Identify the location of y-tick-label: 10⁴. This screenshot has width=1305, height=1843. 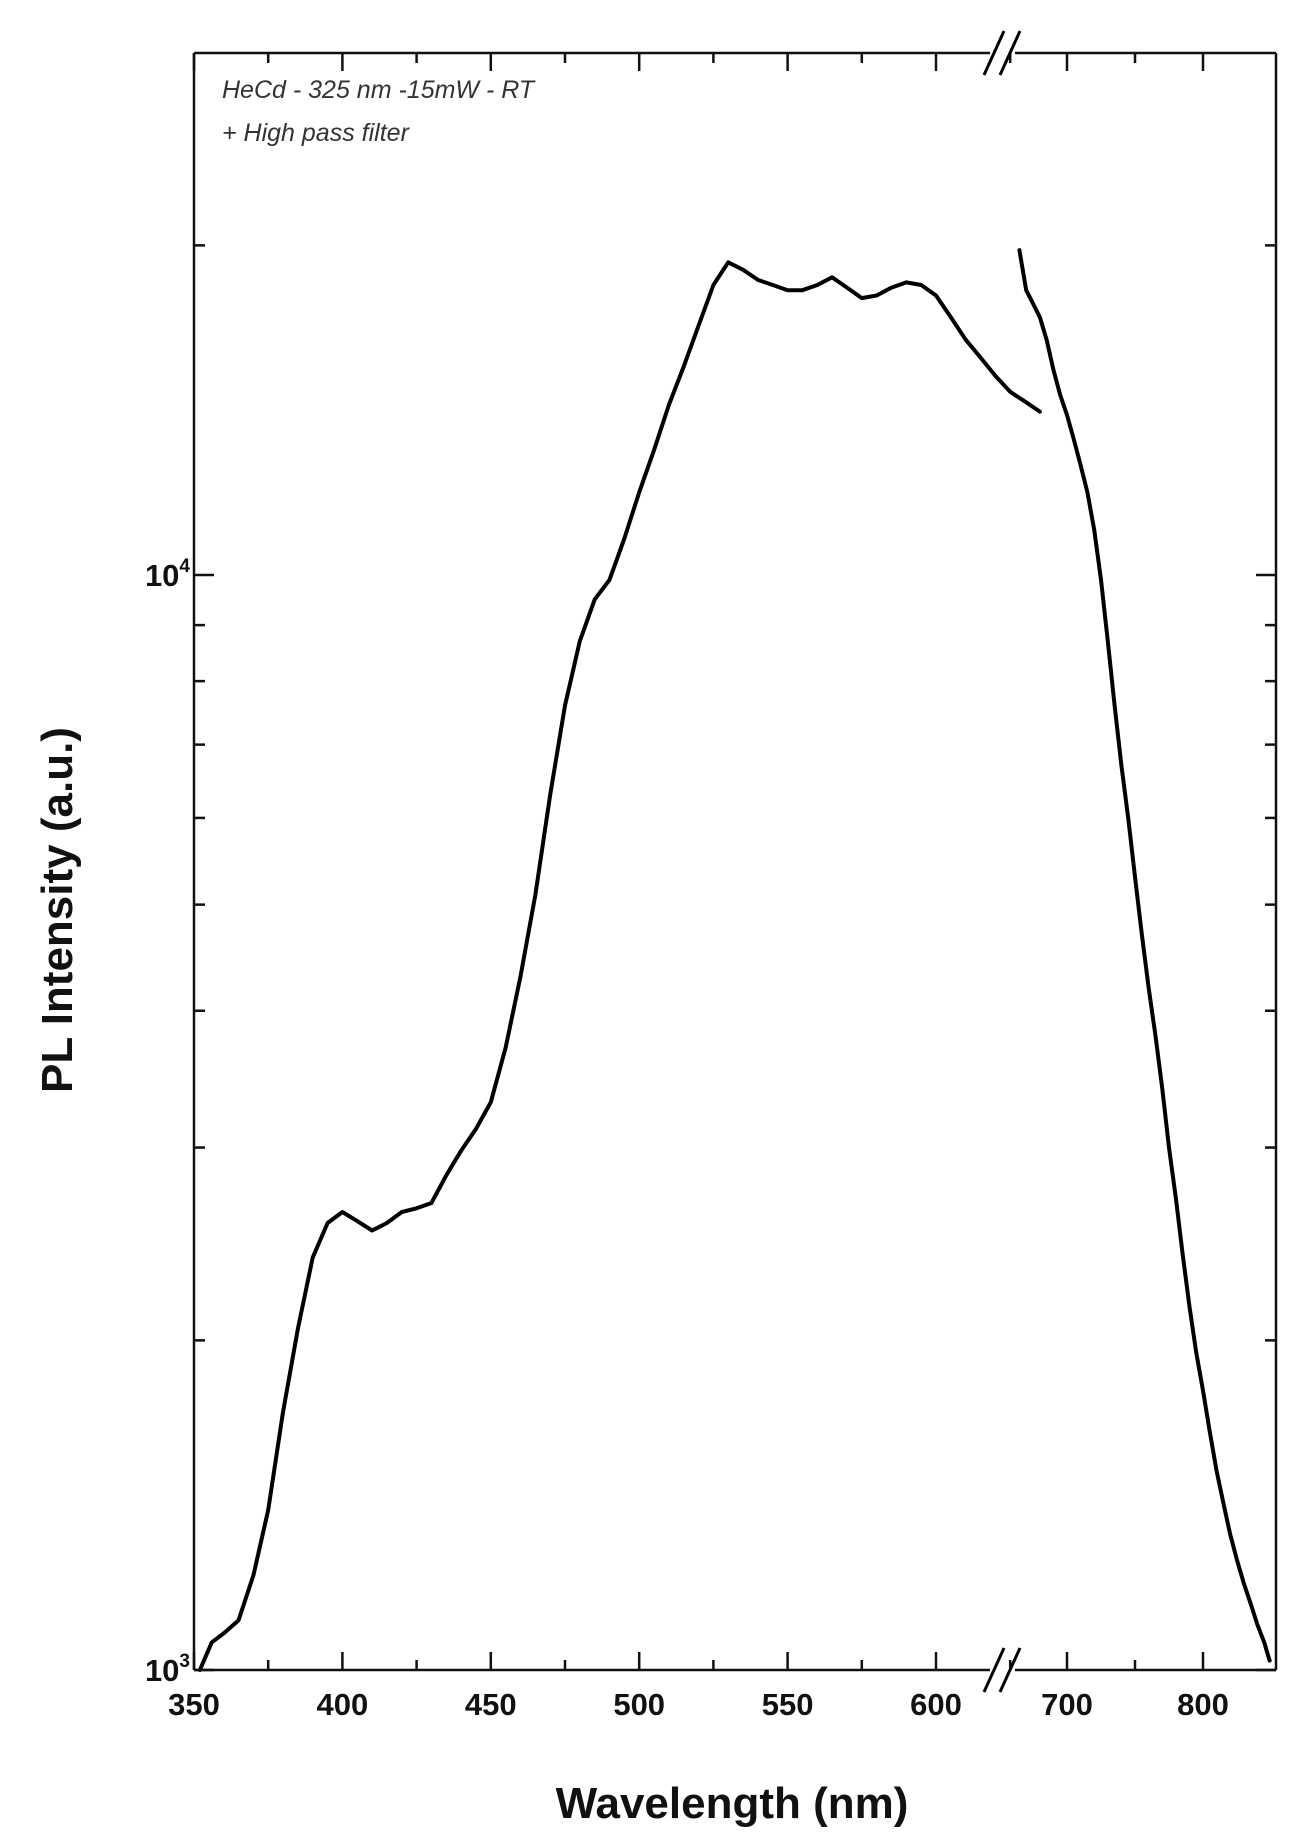
(167, 574).